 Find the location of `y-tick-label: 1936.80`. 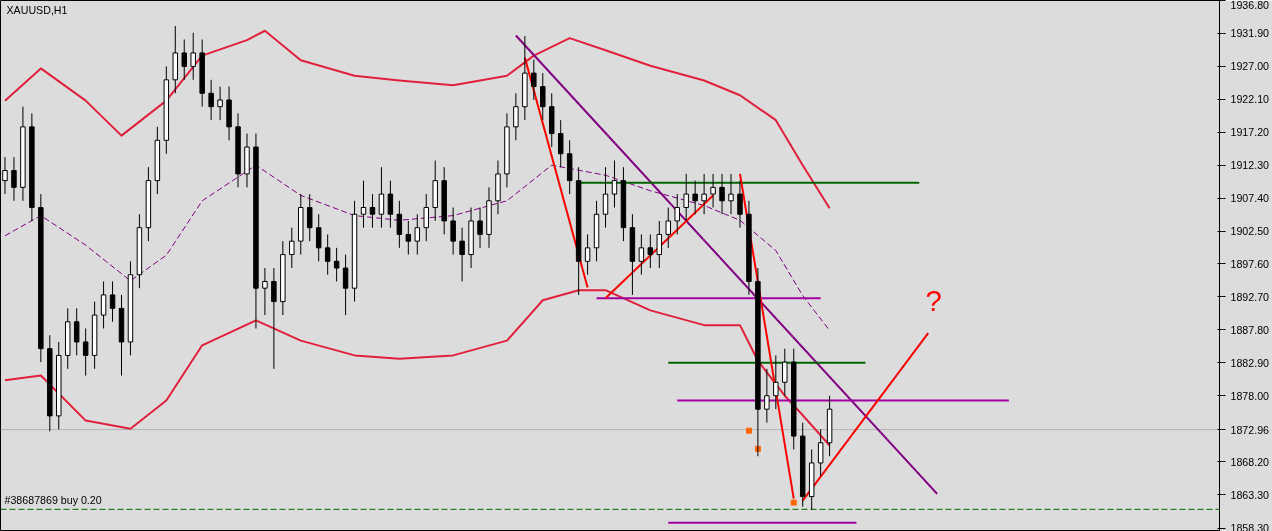

y-tick-label: 1936.80 is located at coordinates (1250, 5).